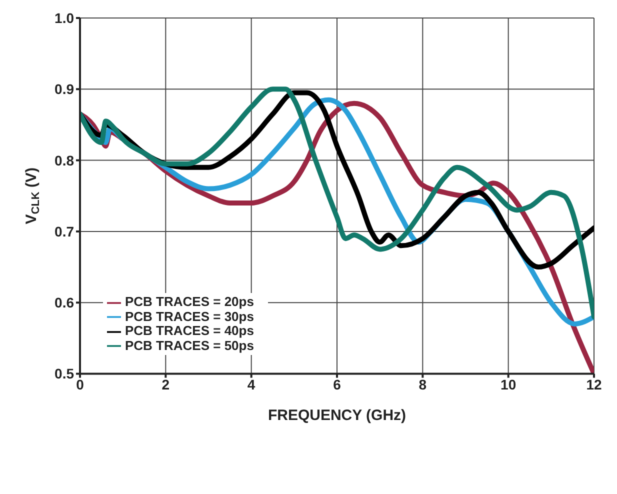  What do you see at coordinates (594, 384) in the screenshot?
I see `x-tick-label: 12` at bounding box center [594, 384].